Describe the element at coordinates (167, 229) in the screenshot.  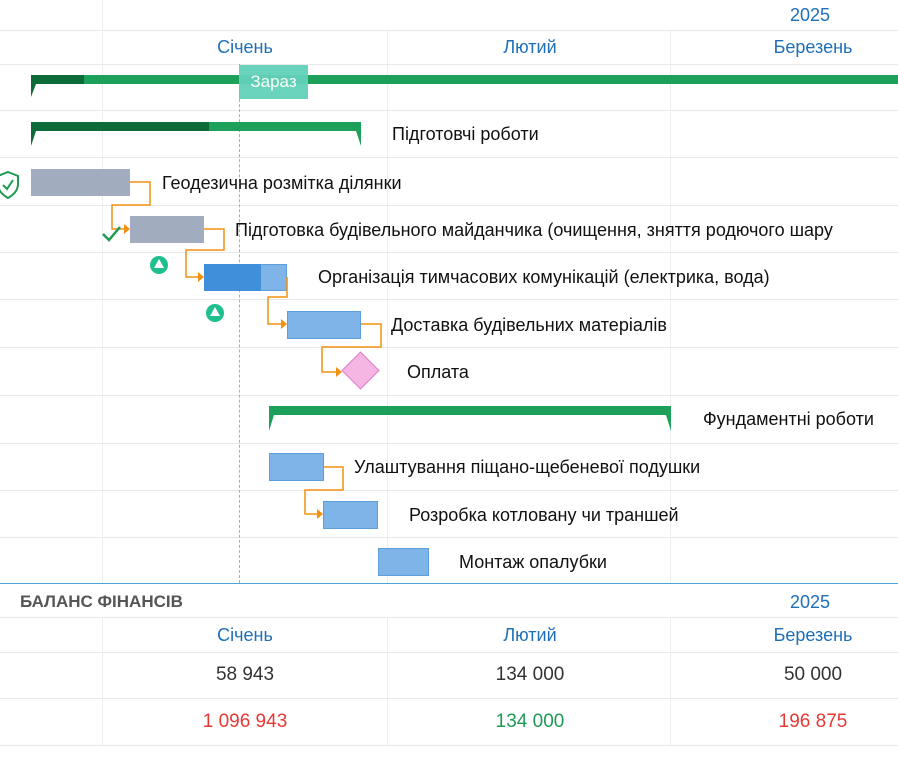
I see `task-bar-site-prep` at that location.